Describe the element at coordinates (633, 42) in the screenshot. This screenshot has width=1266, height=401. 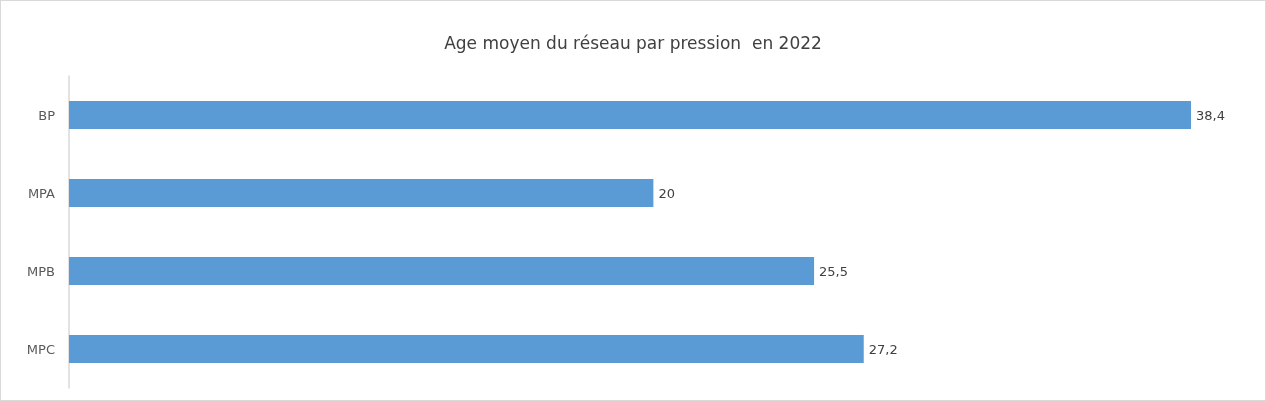
I see `chart-title: Age moyen du réseau par pression en 2022` at that location.